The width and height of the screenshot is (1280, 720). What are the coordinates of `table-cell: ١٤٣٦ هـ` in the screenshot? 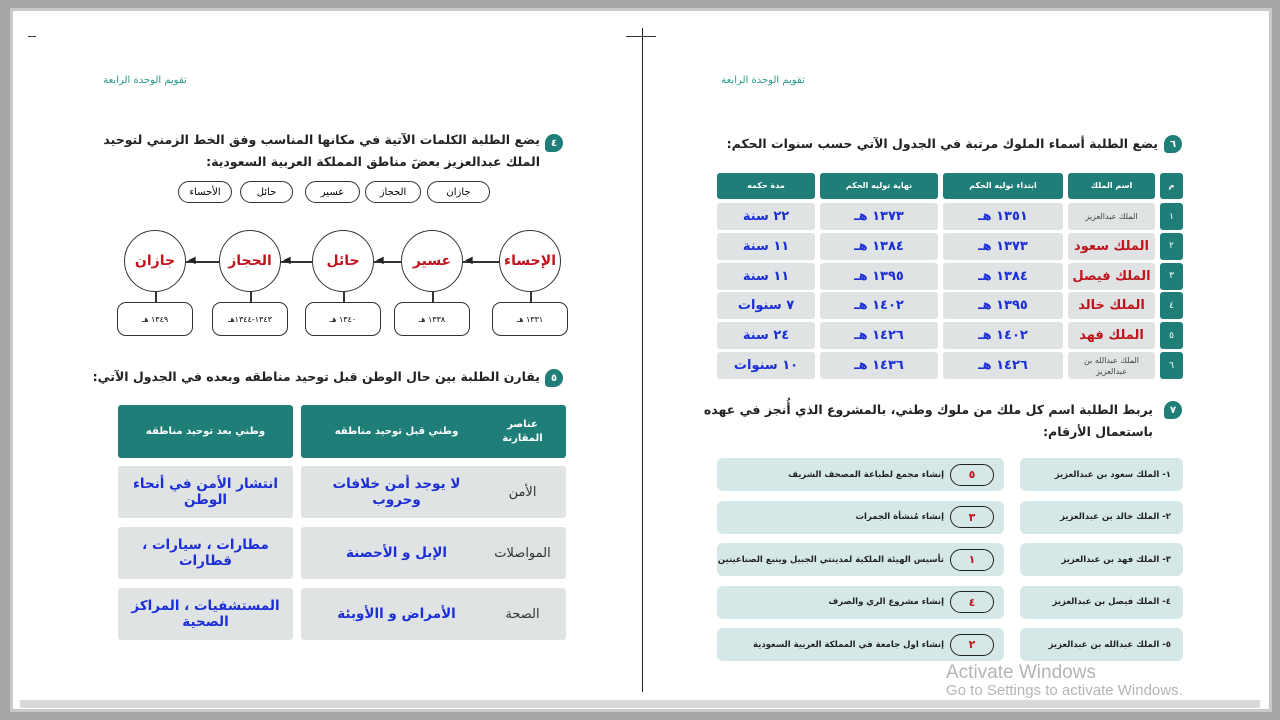 It's located at (879, 365).